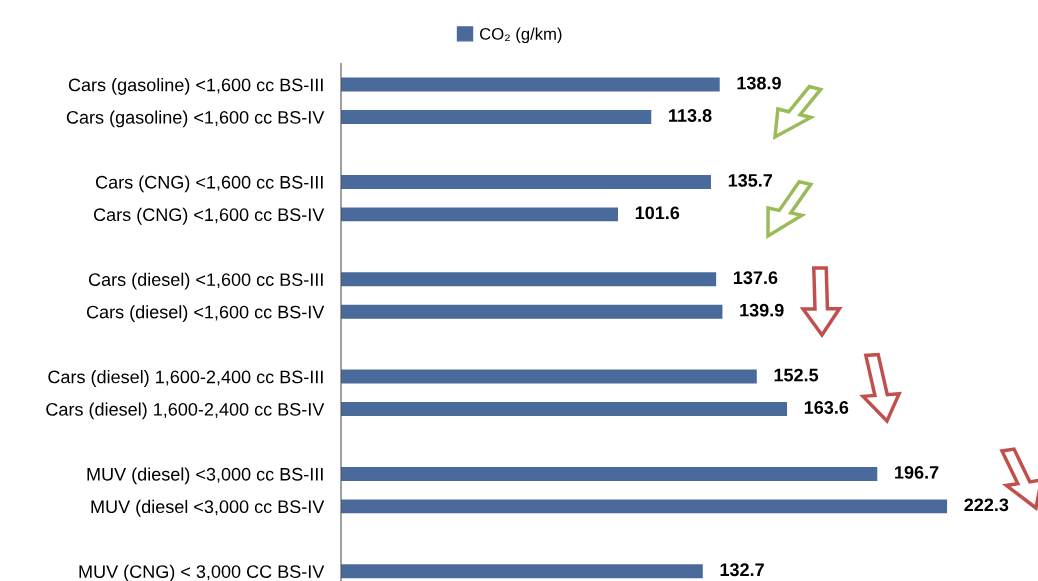  What do you see at coordinates (521, 35) in the screenshot?
I see `legend-label: CO₂ (g/km)` at bounding box center [521, 35].